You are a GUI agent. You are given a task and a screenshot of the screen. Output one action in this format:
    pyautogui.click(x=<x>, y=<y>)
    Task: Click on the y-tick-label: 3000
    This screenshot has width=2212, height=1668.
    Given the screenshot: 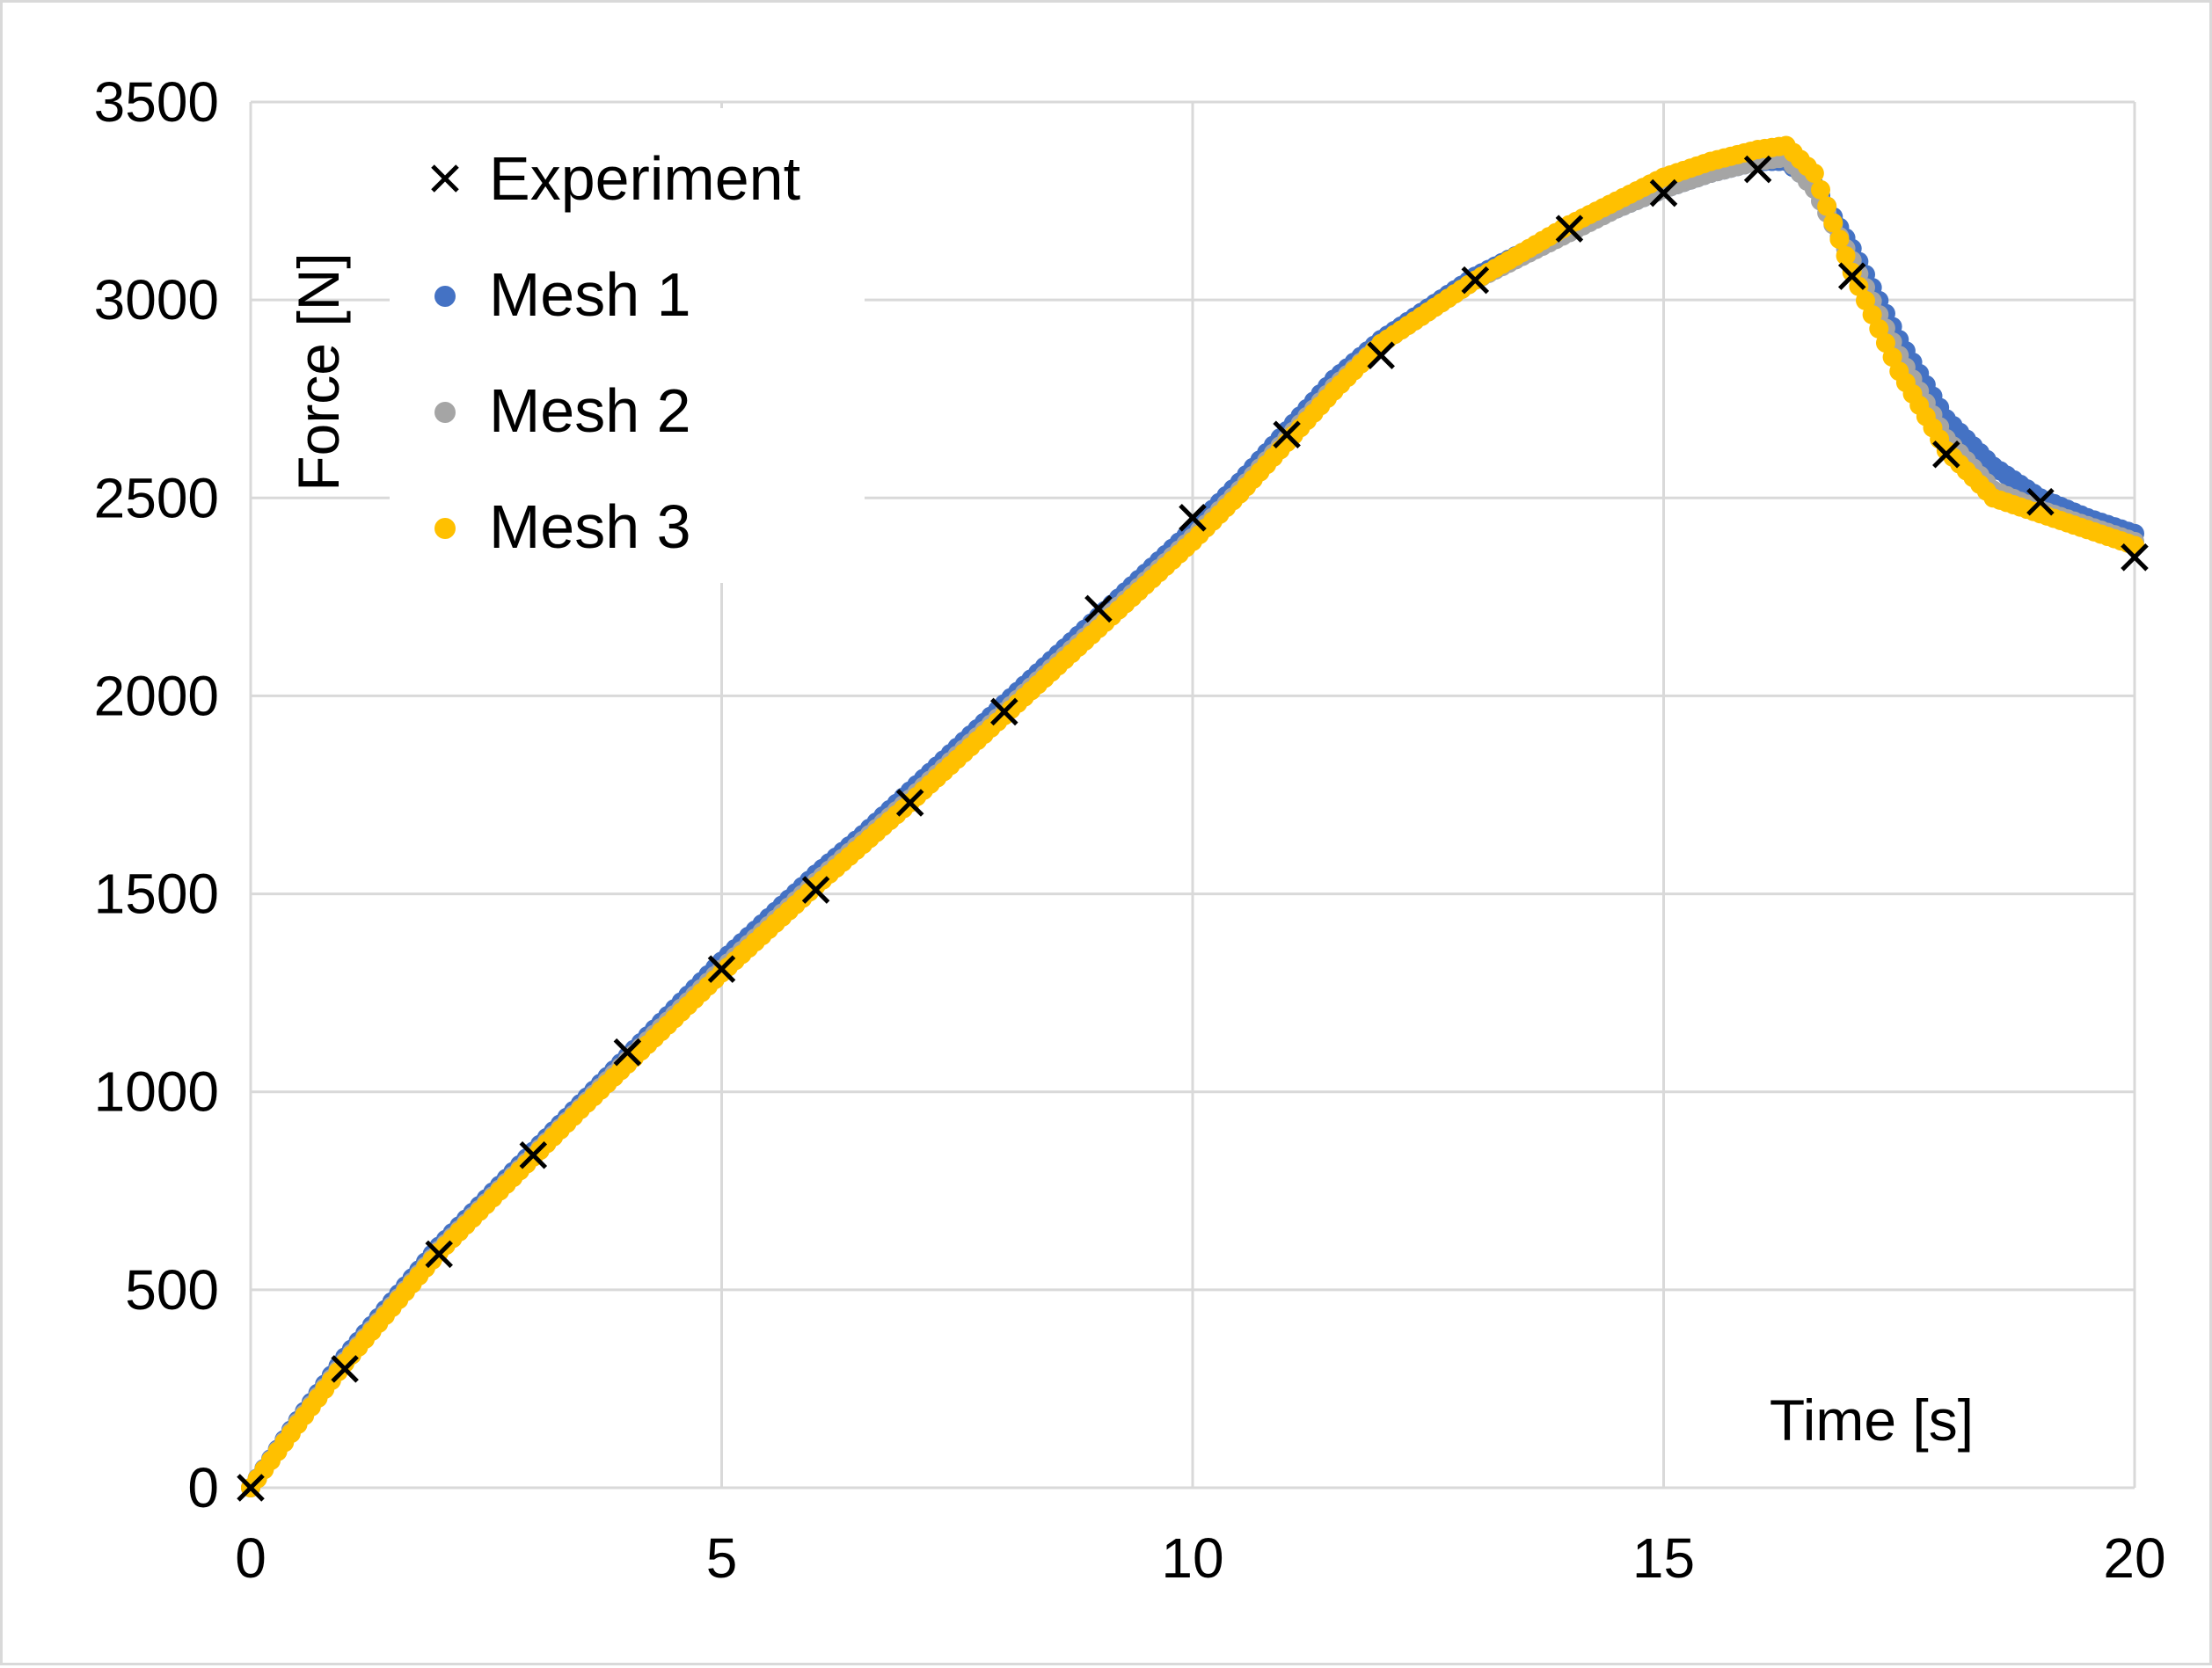 What is the action you would take?
    pyautogui.click(x=156, y=299)
    